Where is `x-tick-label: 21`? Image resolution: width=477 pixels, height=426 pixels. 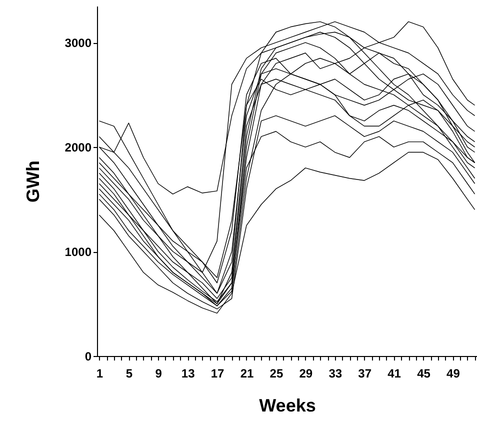
x-tick-label: 21 is located at coordinates (247, 373).